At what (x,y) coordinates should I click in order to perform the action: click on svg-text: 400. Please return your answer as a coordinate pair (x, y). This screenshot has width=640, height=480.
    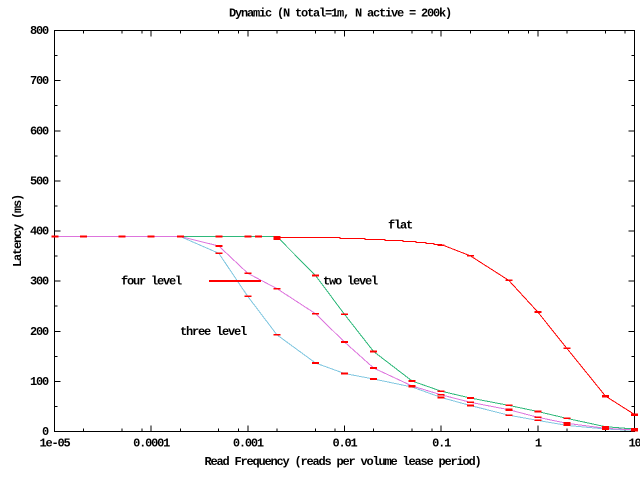
    Looking at the image, I should click on (39, 232).